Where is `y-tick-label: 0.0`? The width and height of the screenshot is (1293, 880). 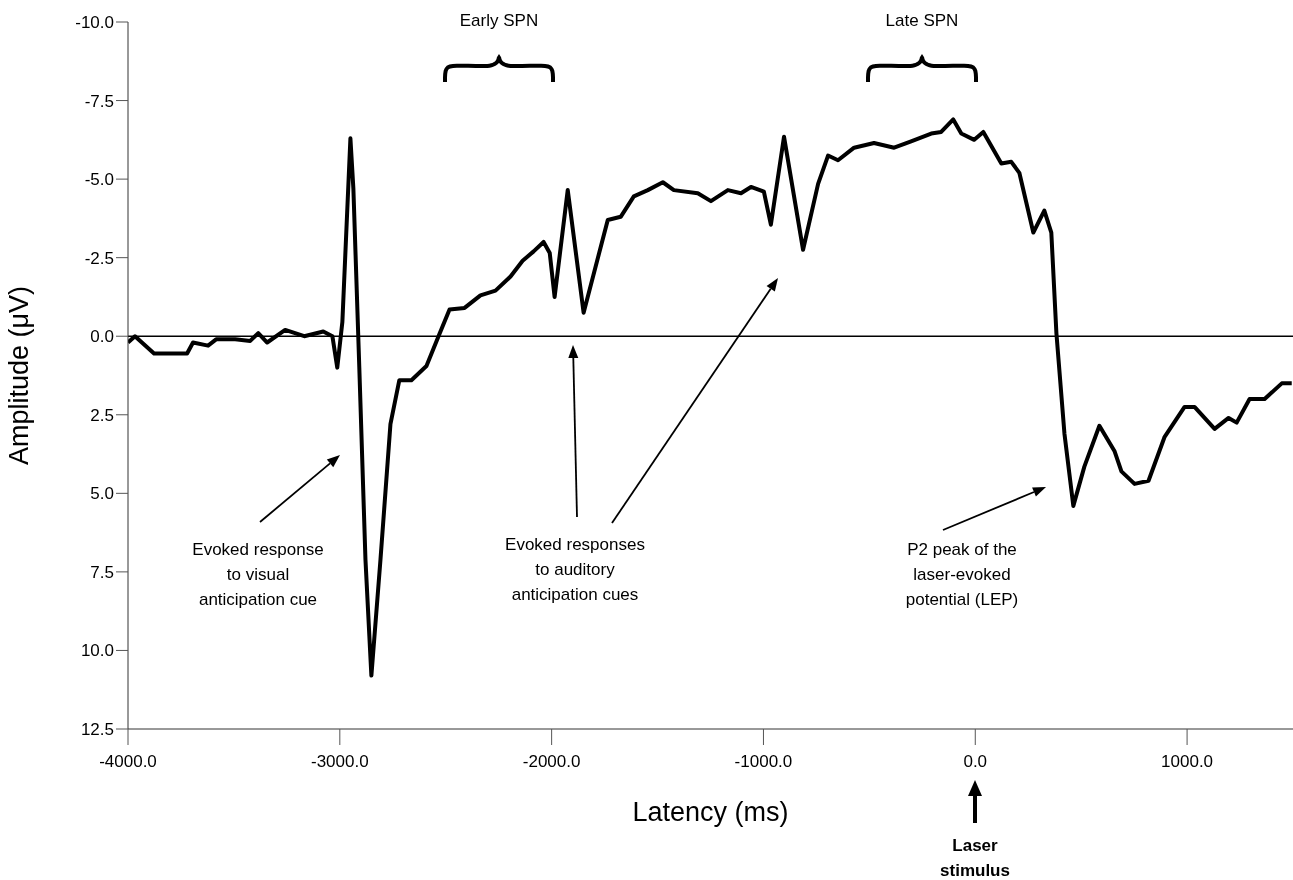
y-tick-label: 0.0 is located at coordinates (102, 337).